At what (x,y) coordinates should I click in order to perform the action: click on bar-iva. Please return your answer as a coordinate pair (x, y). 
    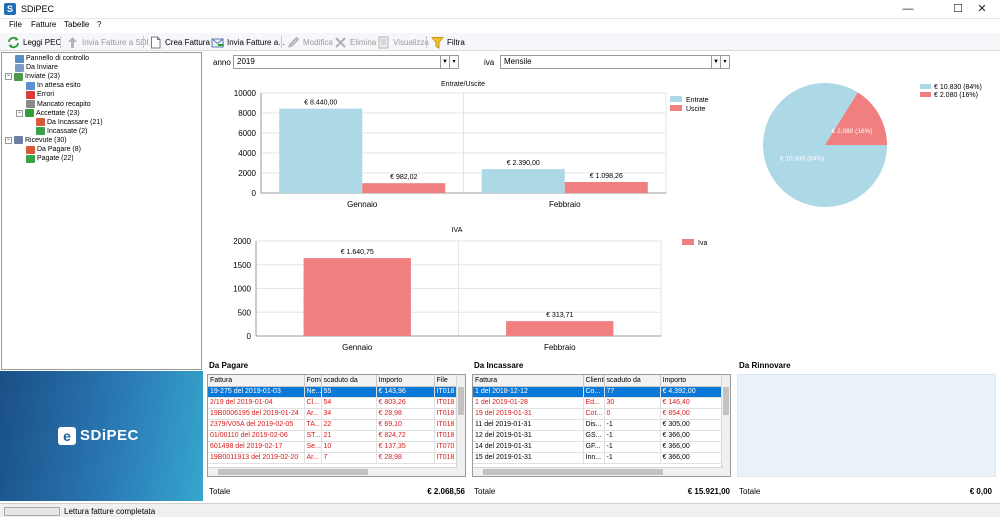
    Looking at the image, I should click on (560, 328).